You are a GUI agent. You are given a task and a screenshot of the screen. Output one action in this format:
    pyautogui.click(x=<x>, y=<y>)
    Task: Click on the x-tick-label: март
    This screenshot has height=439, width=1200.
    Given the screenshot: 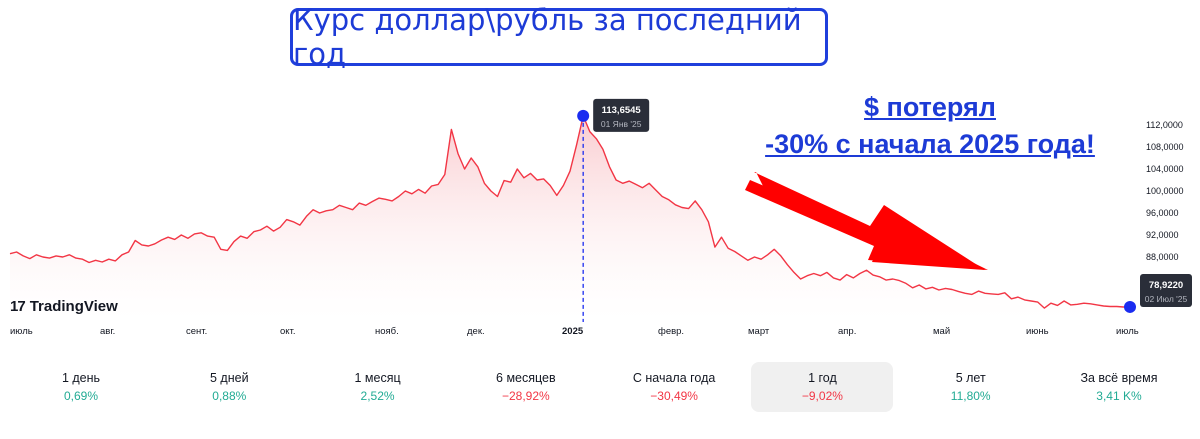 What is the action you would take?
    pyautogui.click(x=759, y=331)
    